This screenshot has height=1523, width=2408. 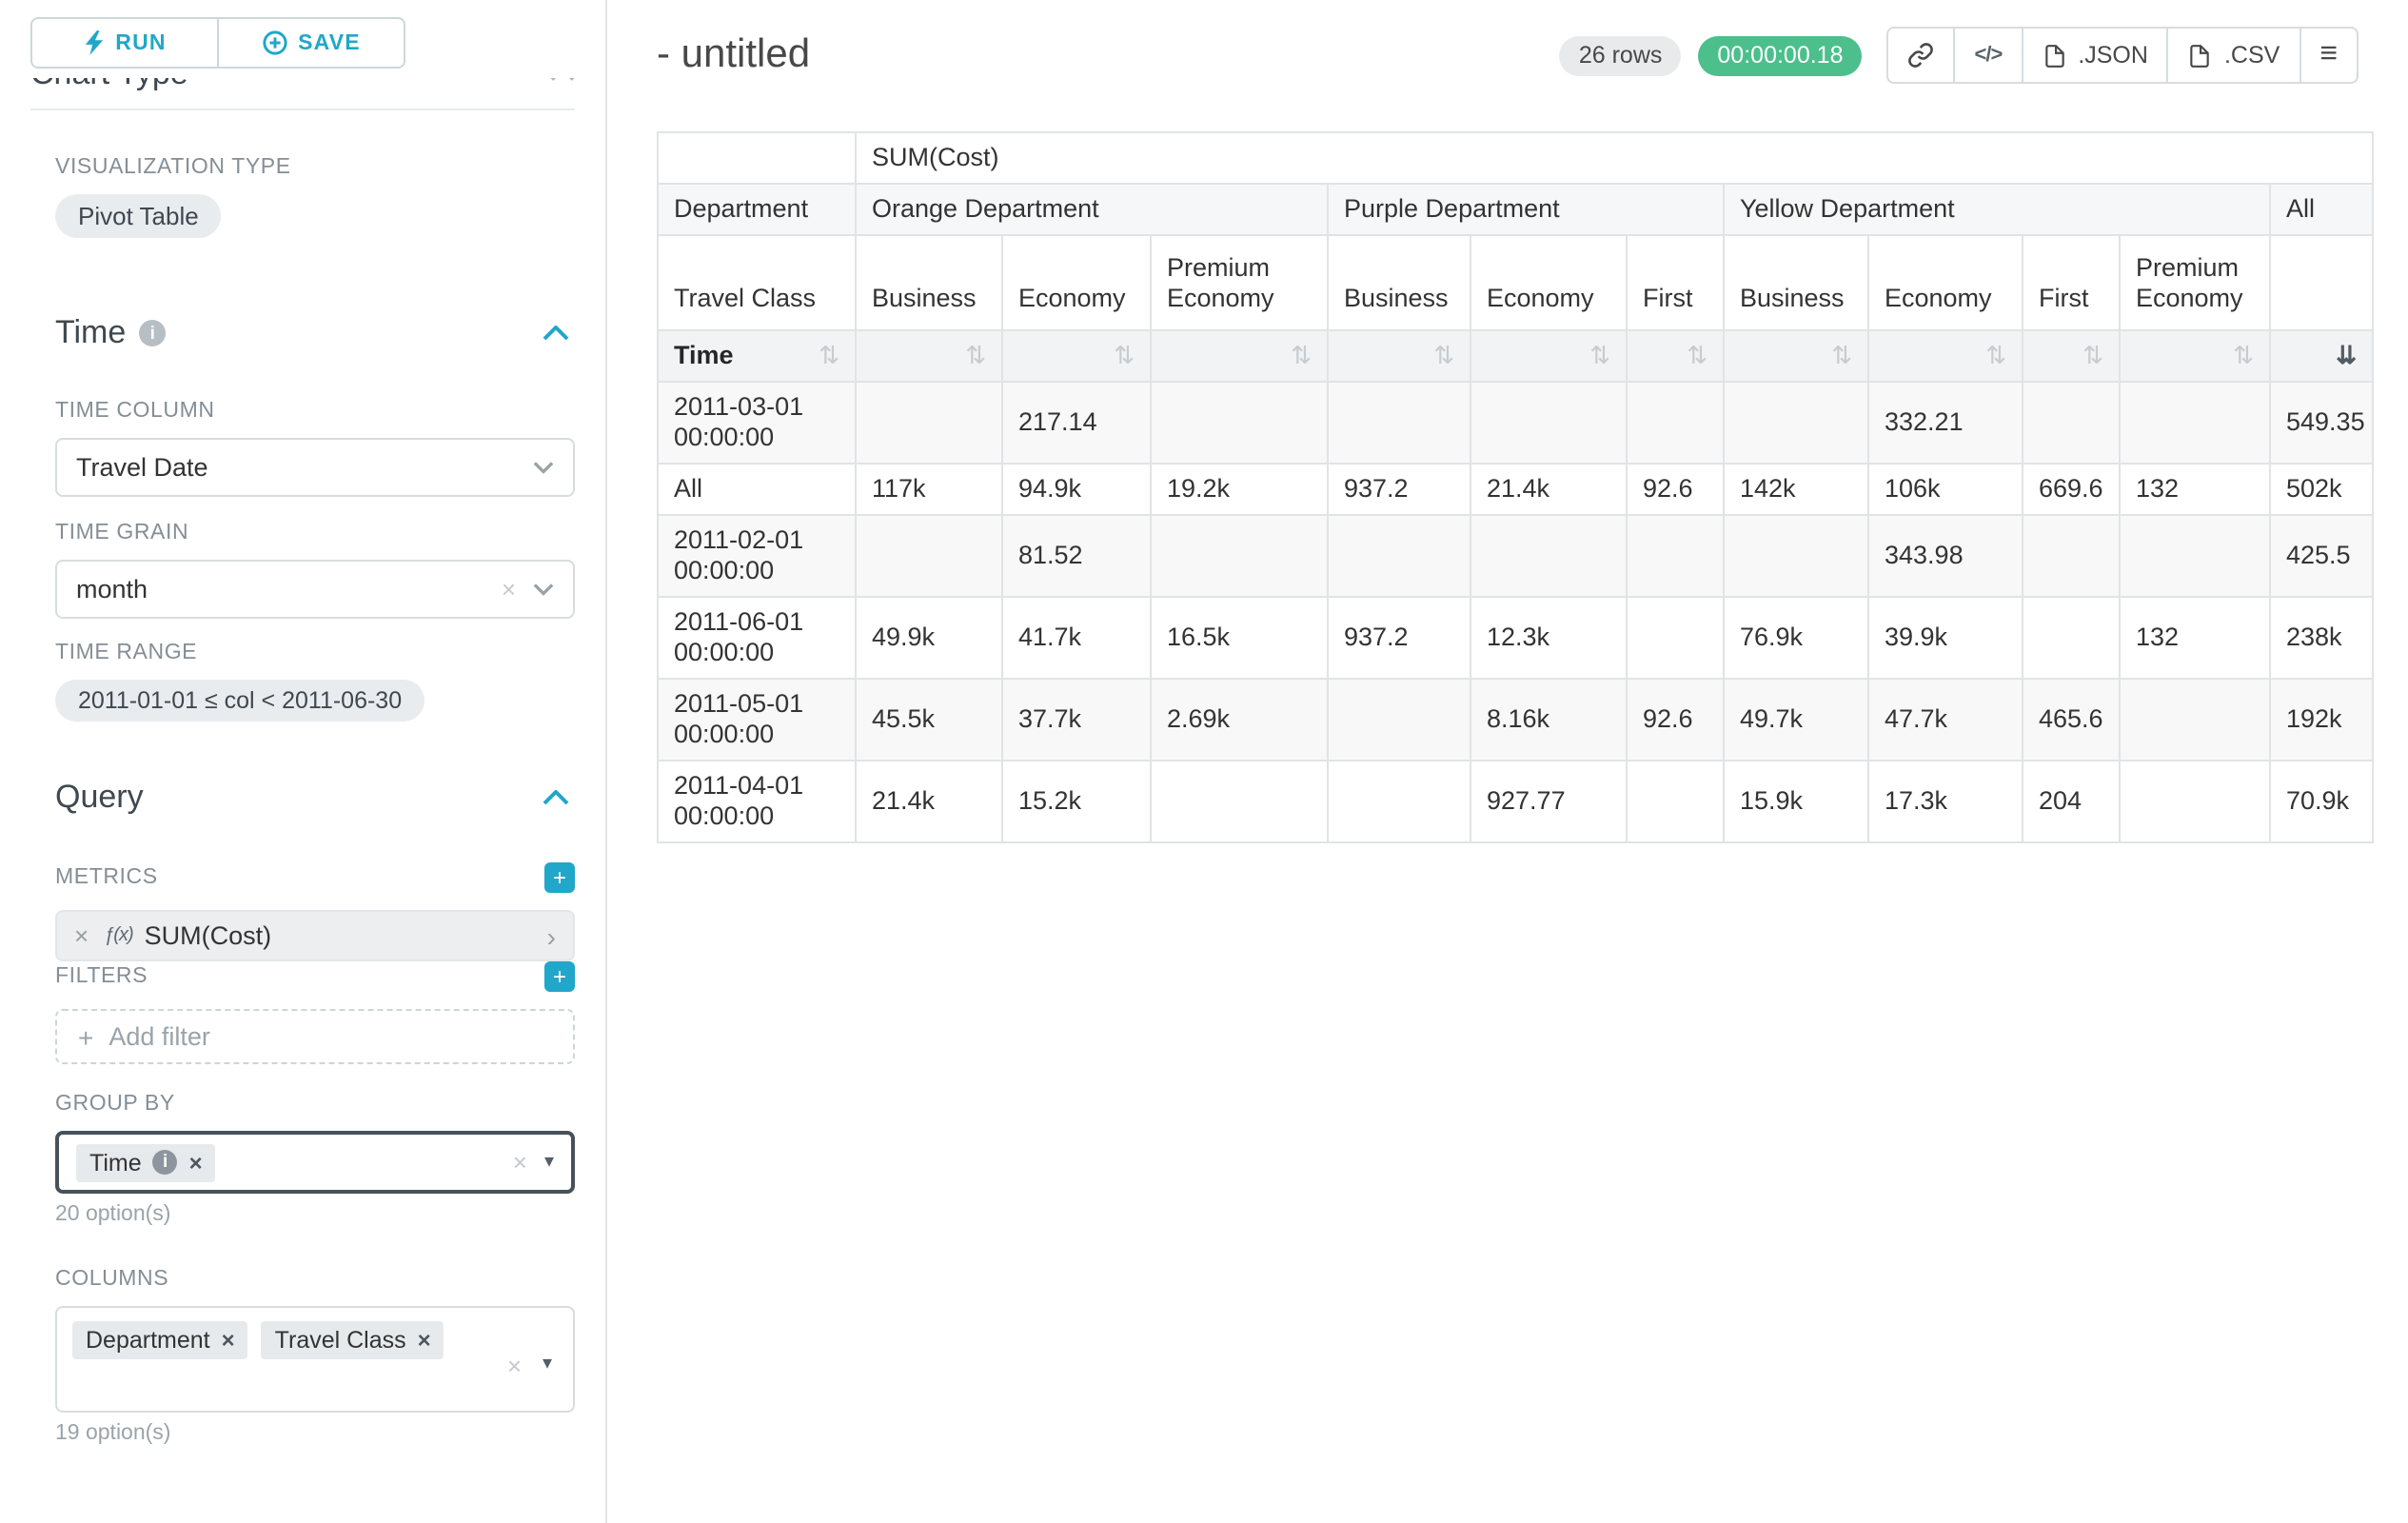 I want to click on value-cell: 49.7k, so click(x=1796, y=720).